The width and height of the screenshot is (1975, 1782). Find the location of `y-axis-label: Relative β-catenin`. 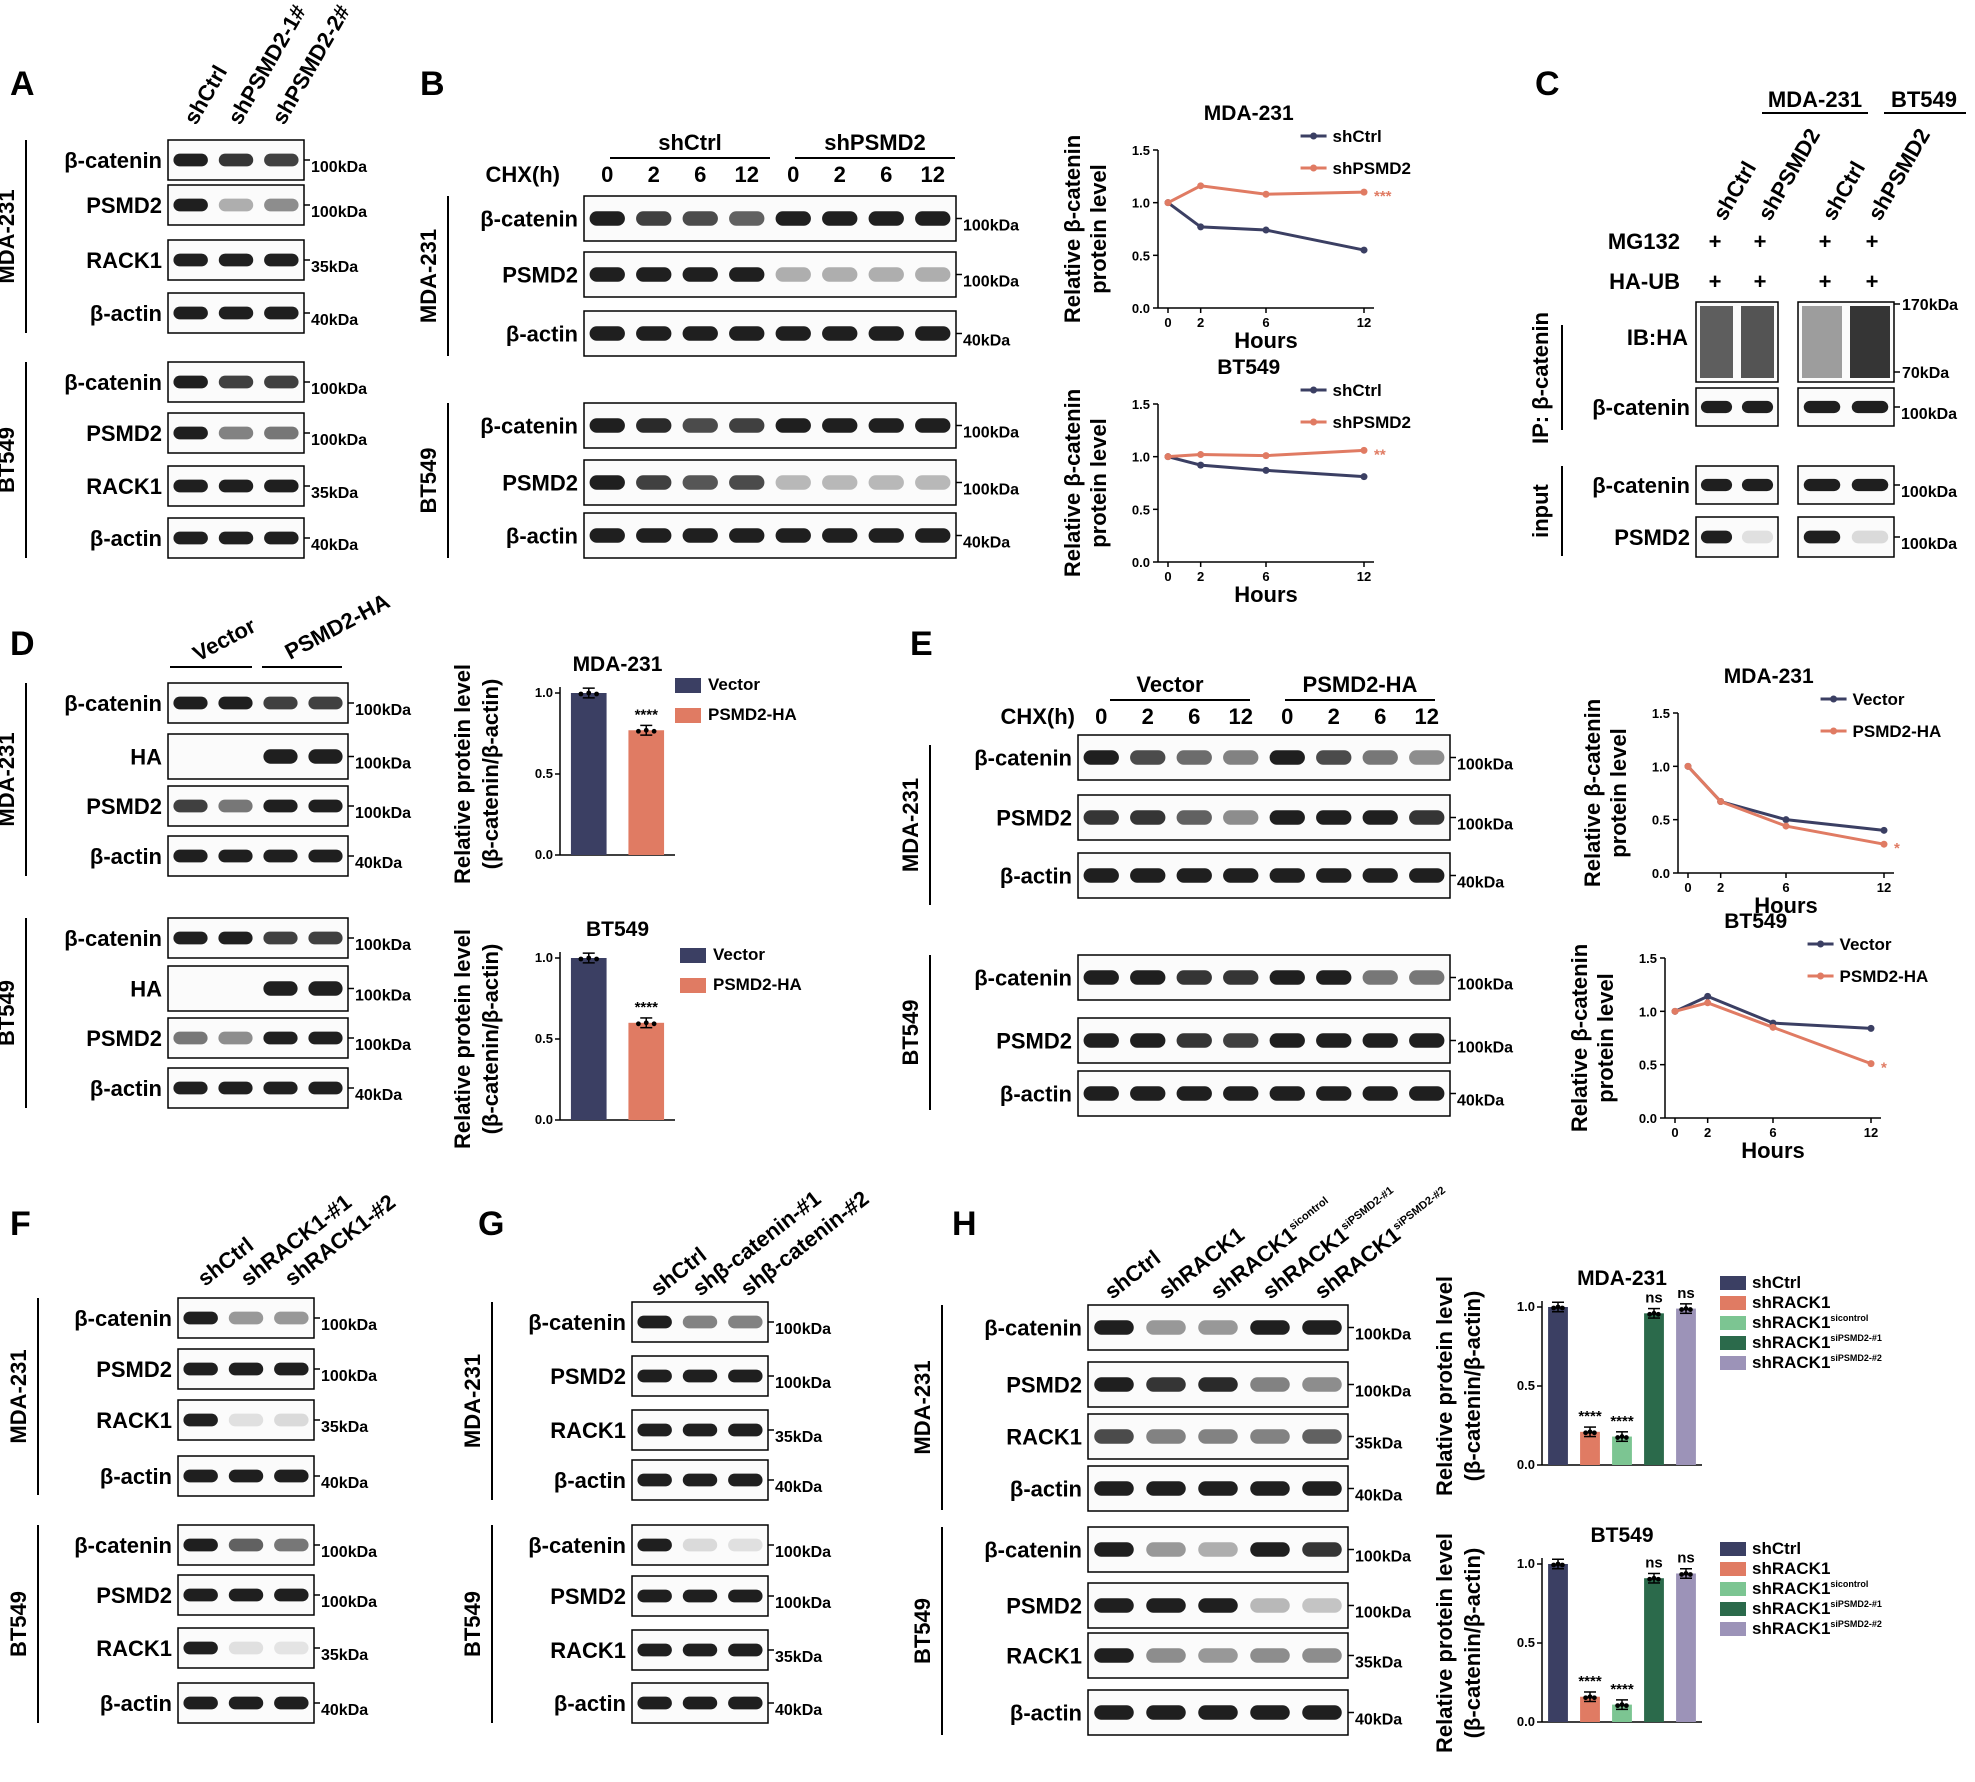

y-axis-label: Relative β-catenin is located at coordinates (1592, 793).